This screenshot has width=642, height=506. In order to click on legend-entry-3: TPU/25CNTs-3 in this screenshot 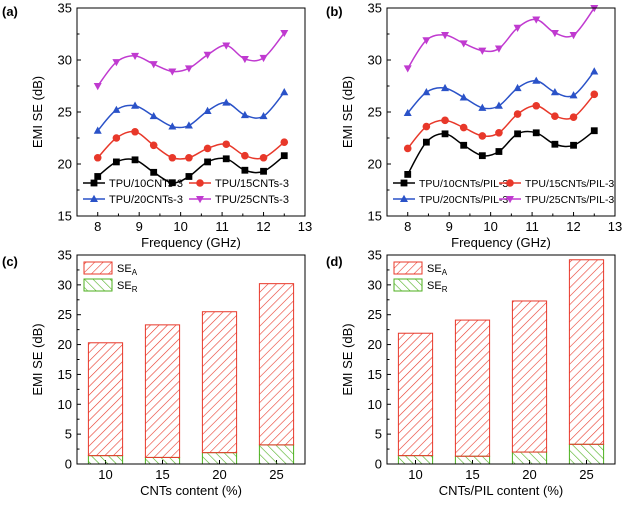, I will do `click(252, 200)`.